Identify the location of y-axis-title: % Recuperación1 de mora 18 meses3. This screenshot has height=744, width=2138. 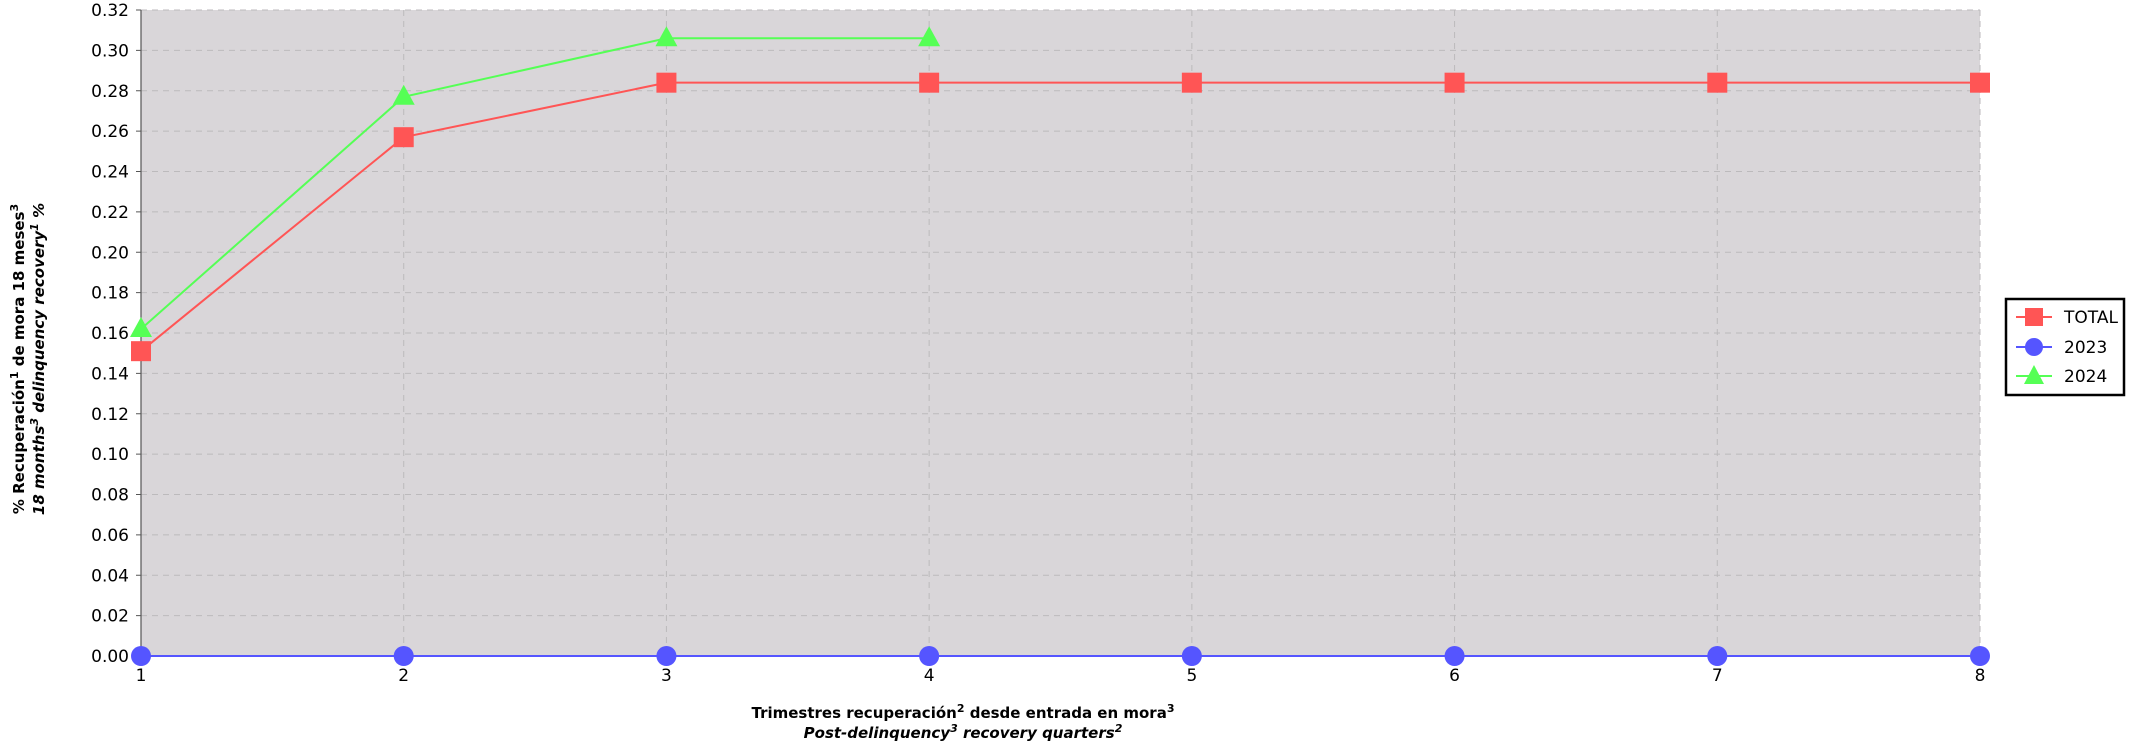
(18, 359).